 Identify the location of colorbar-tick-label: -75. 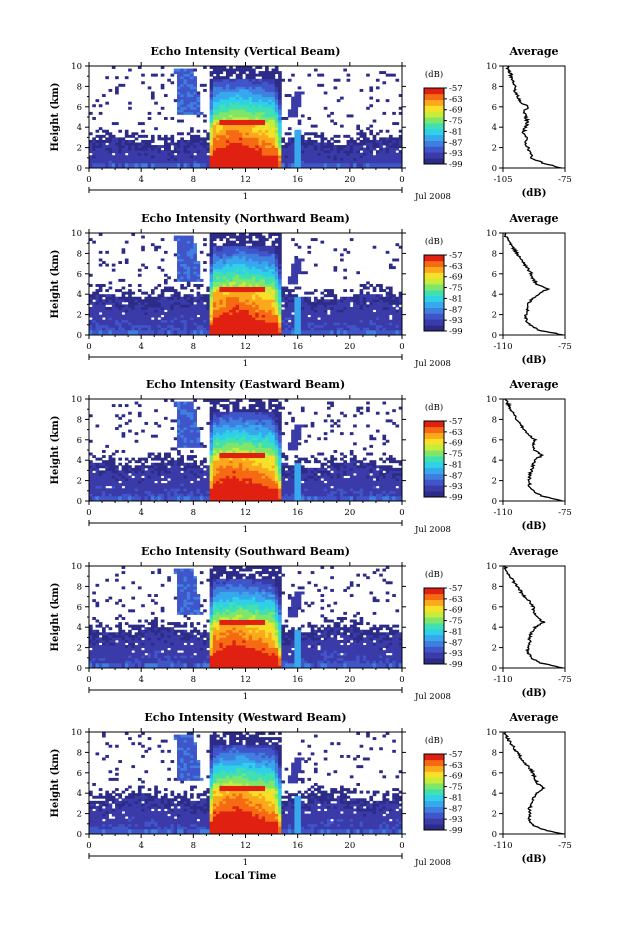
(456, 122).